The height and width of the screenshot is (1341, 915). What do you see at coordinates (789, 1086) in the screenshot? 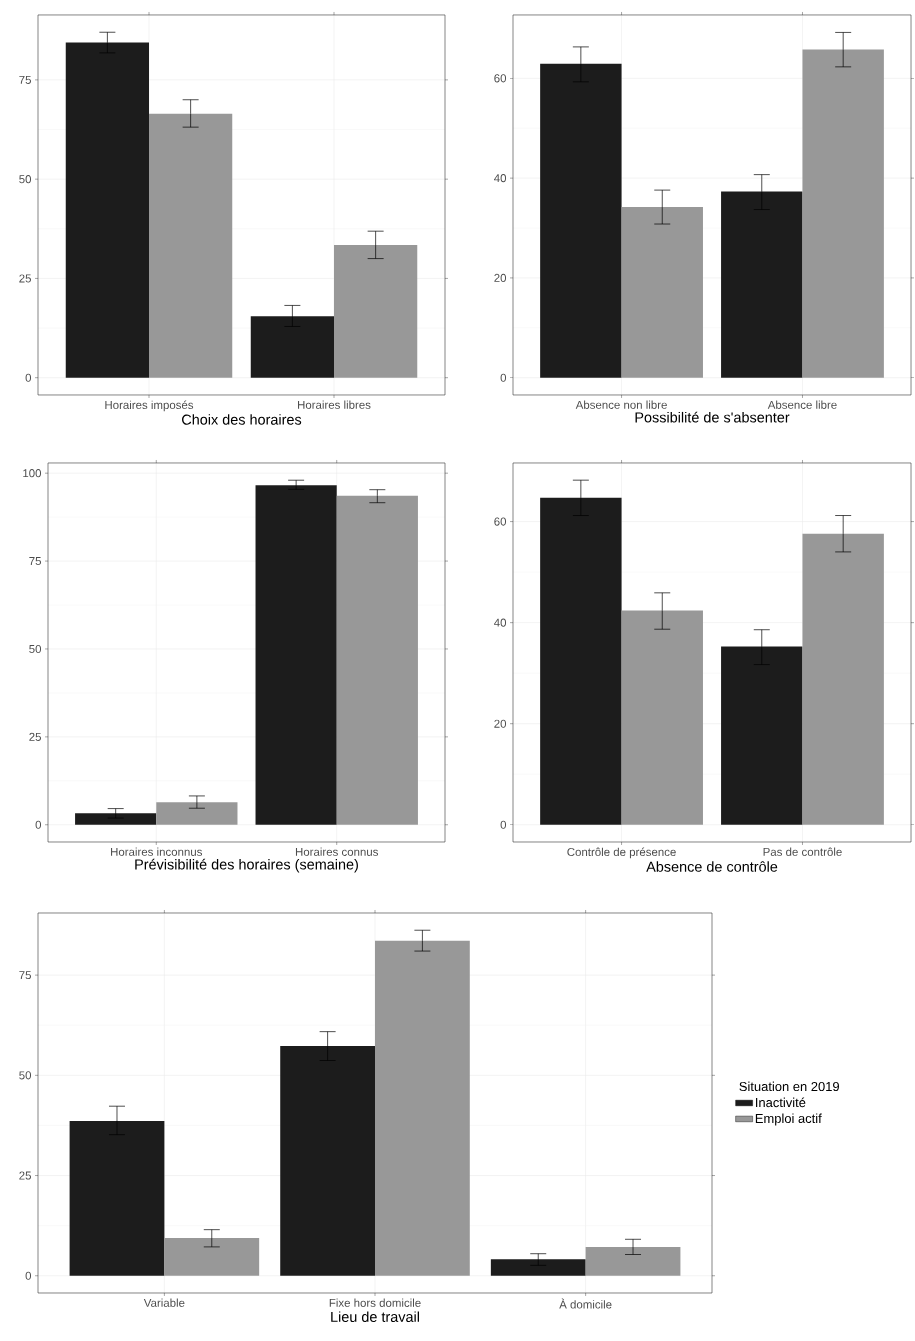
I see `legend-title: Situation en 2019` at bounding box center [789, 1086].